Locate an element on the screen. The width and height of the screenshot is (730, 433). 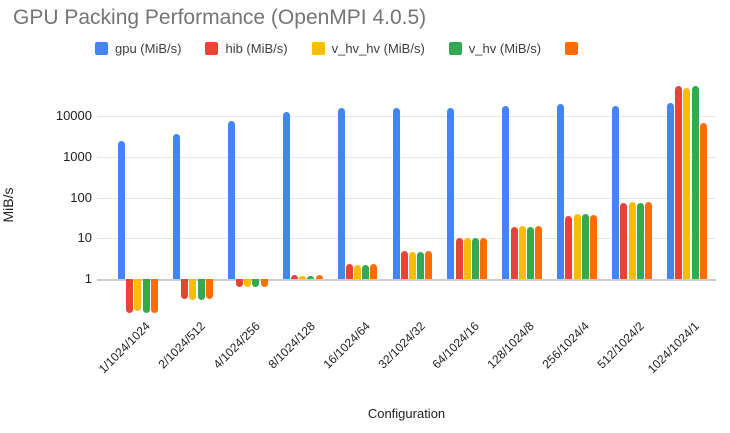
y-tick-label: 10000 is located at coordinates (73, 116).